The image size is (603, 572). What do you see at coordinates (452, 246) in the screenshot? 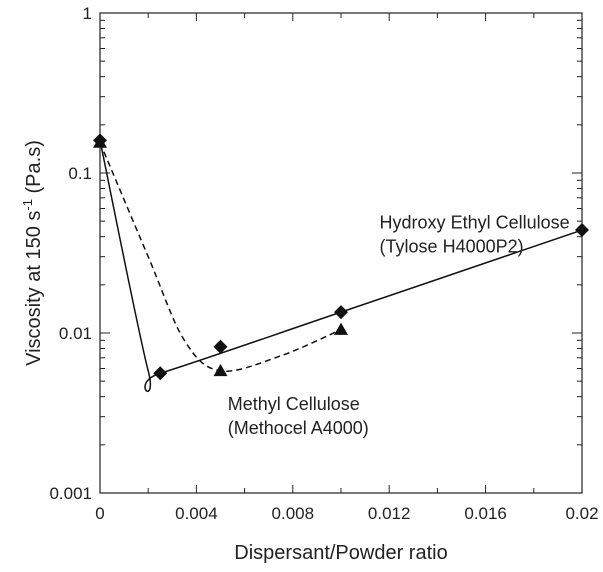
I see `annotation-line: (Tylose H4000P2)` at bounding box center [452, 246].